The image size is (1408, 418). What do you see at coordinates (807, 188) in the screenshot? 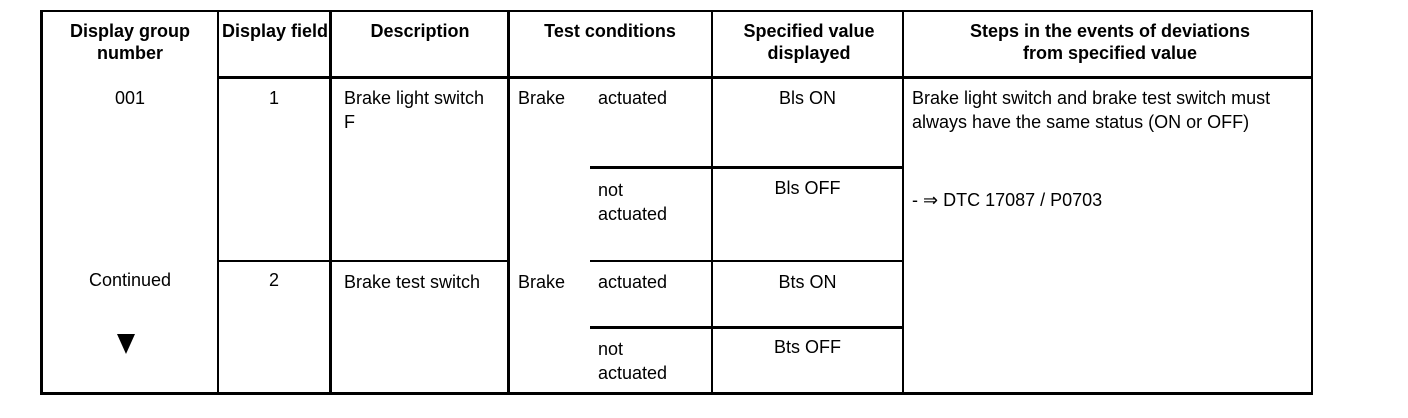
I see `specified-value: Bls OFF` at bounding box center [807, 188].